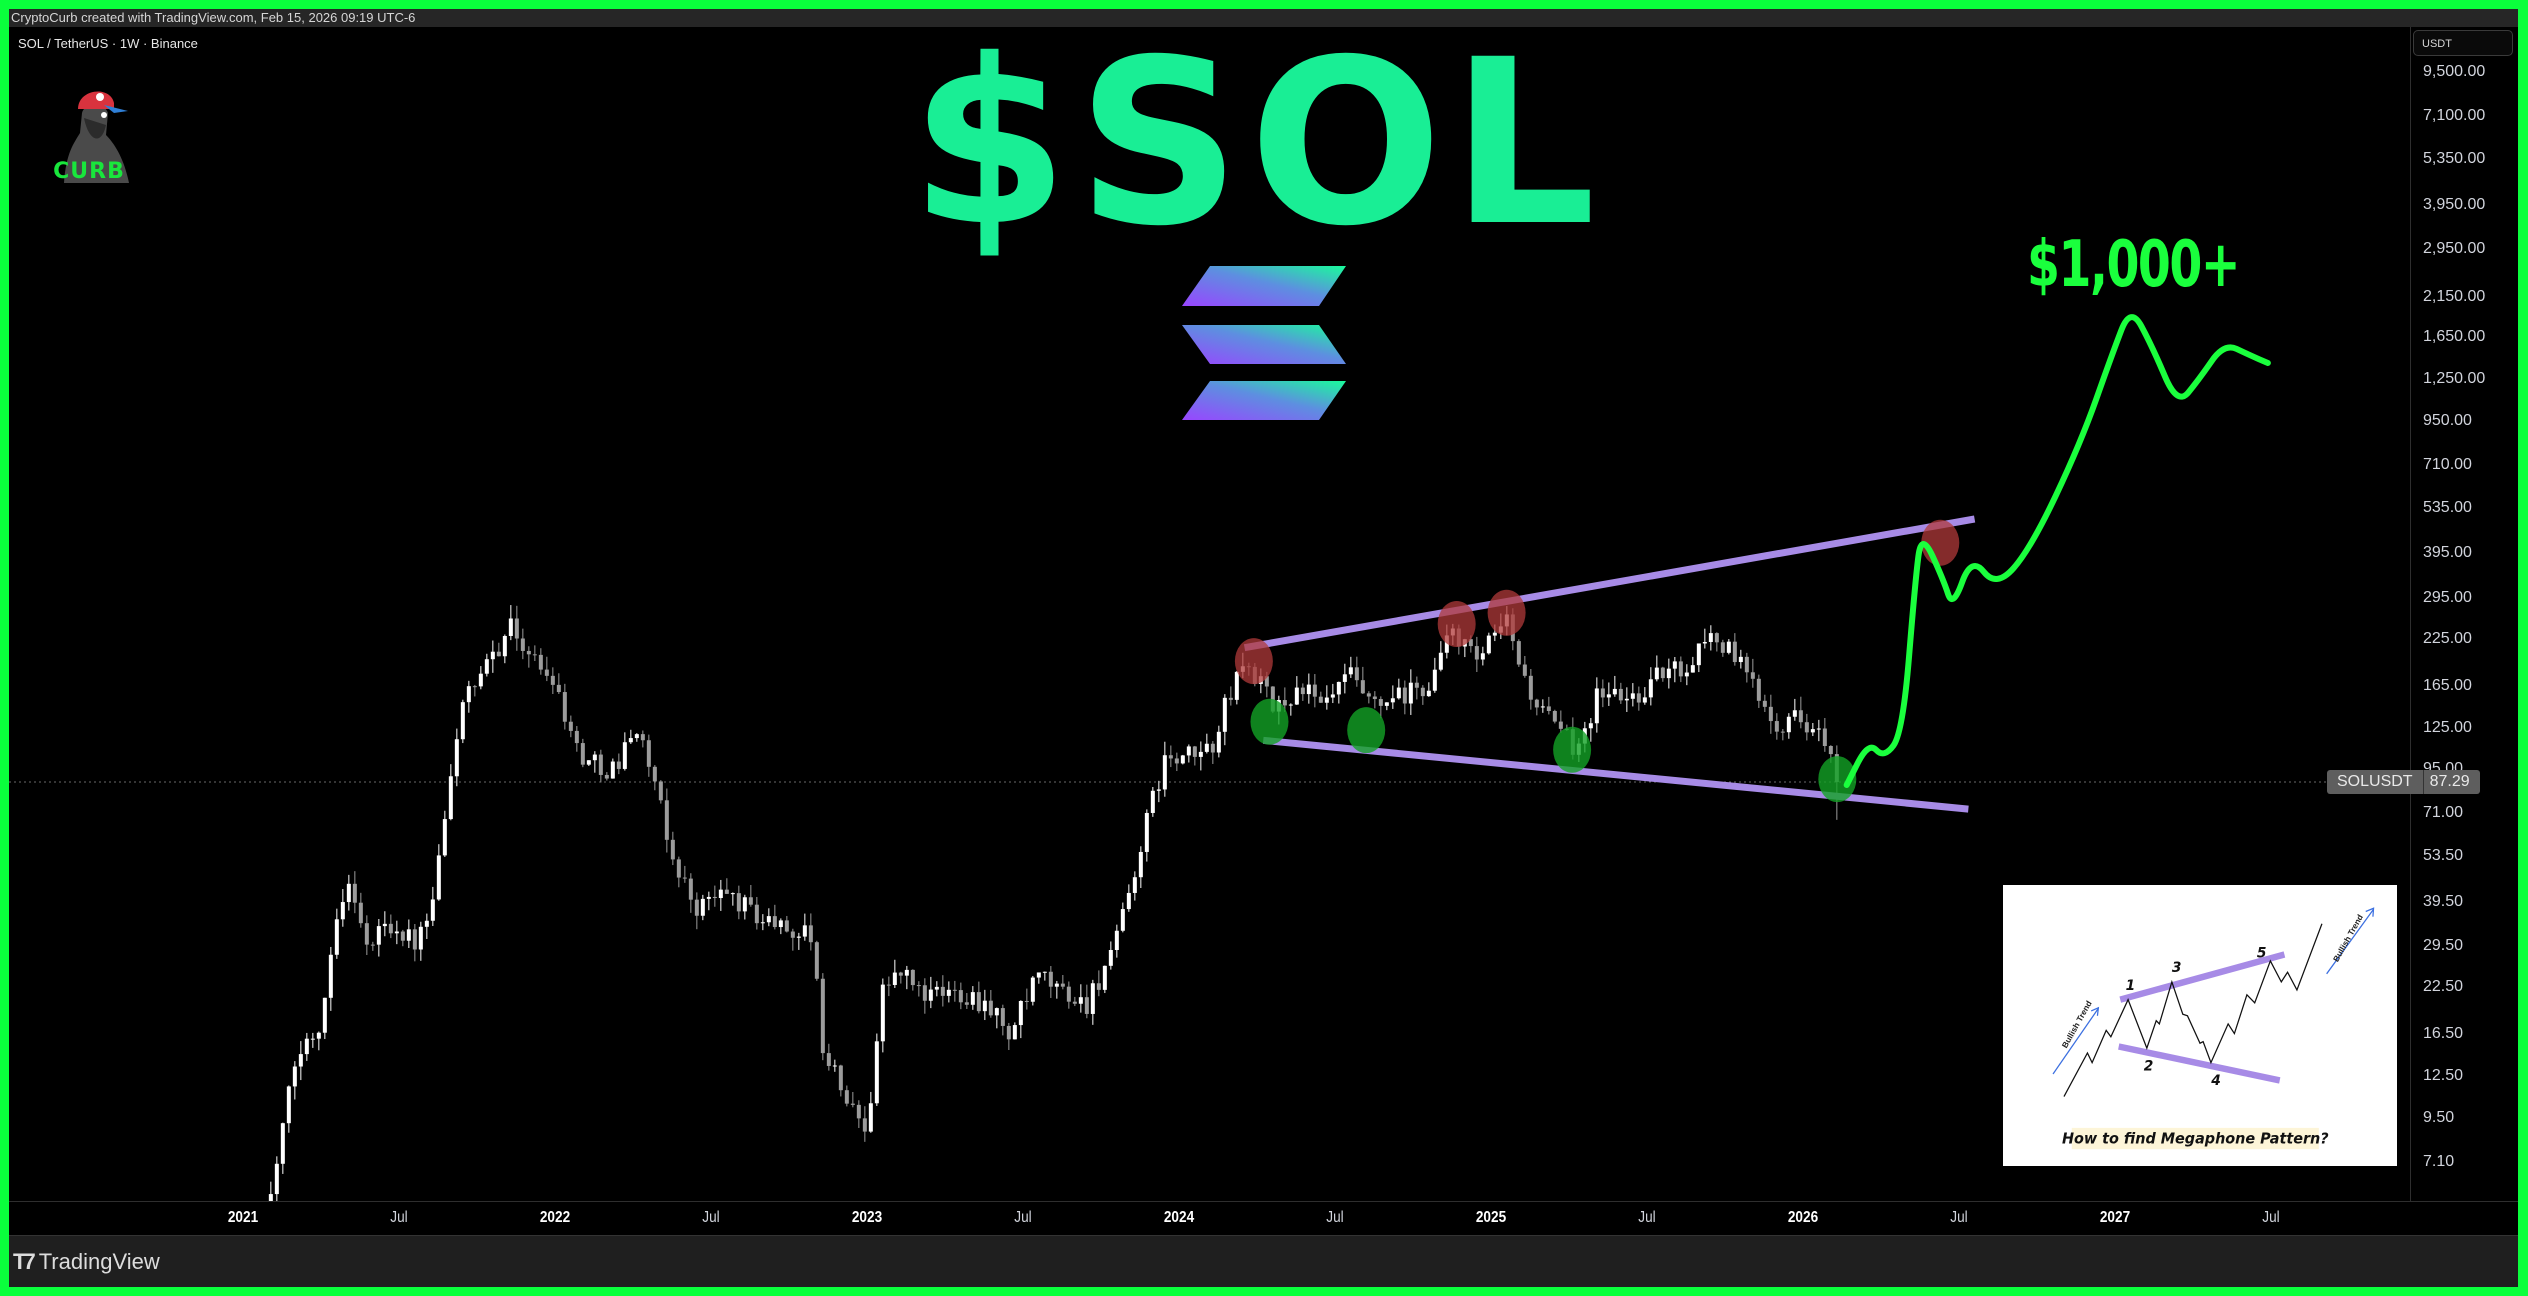  I want to click on inset-lower-line, so click(2199, 1063).